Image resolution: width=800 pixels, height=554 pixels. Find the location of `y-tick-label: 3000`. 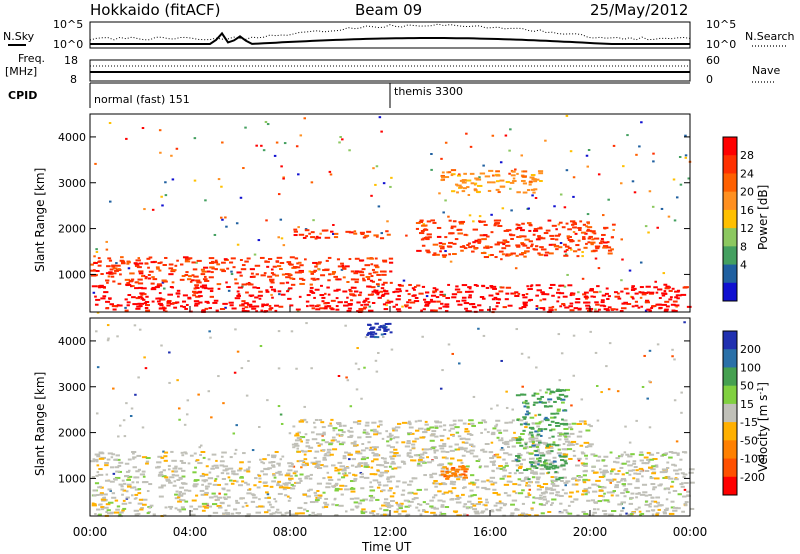

y-tick-label: 3000 is located at coordinates (72, 387).